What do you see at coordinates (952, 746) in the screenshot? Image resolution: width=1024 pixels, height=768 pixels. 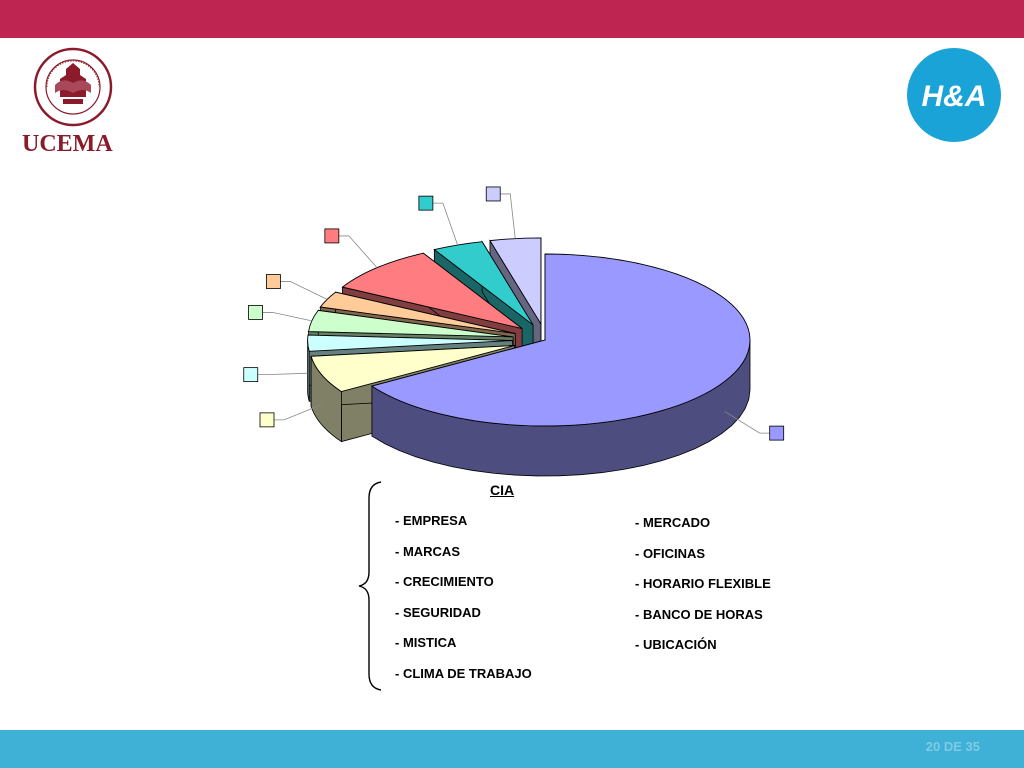 I see `page-number: 20 DE 35` at bounding box center [952, 746].